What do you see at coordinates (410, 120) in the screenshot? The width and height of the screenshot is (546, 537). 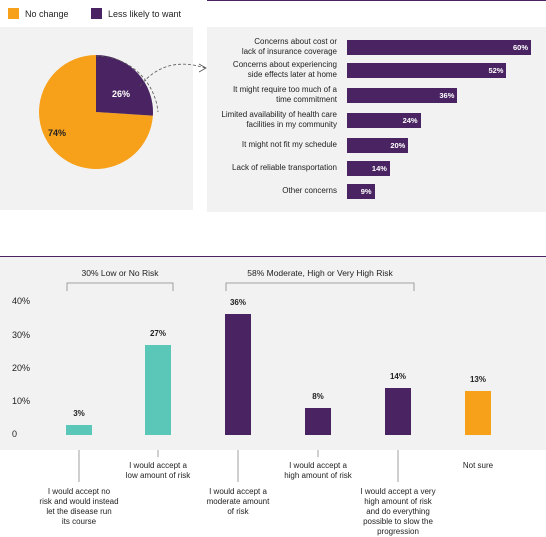 I see `hbar-value-label: 24%` at bounding box center [410, 120].